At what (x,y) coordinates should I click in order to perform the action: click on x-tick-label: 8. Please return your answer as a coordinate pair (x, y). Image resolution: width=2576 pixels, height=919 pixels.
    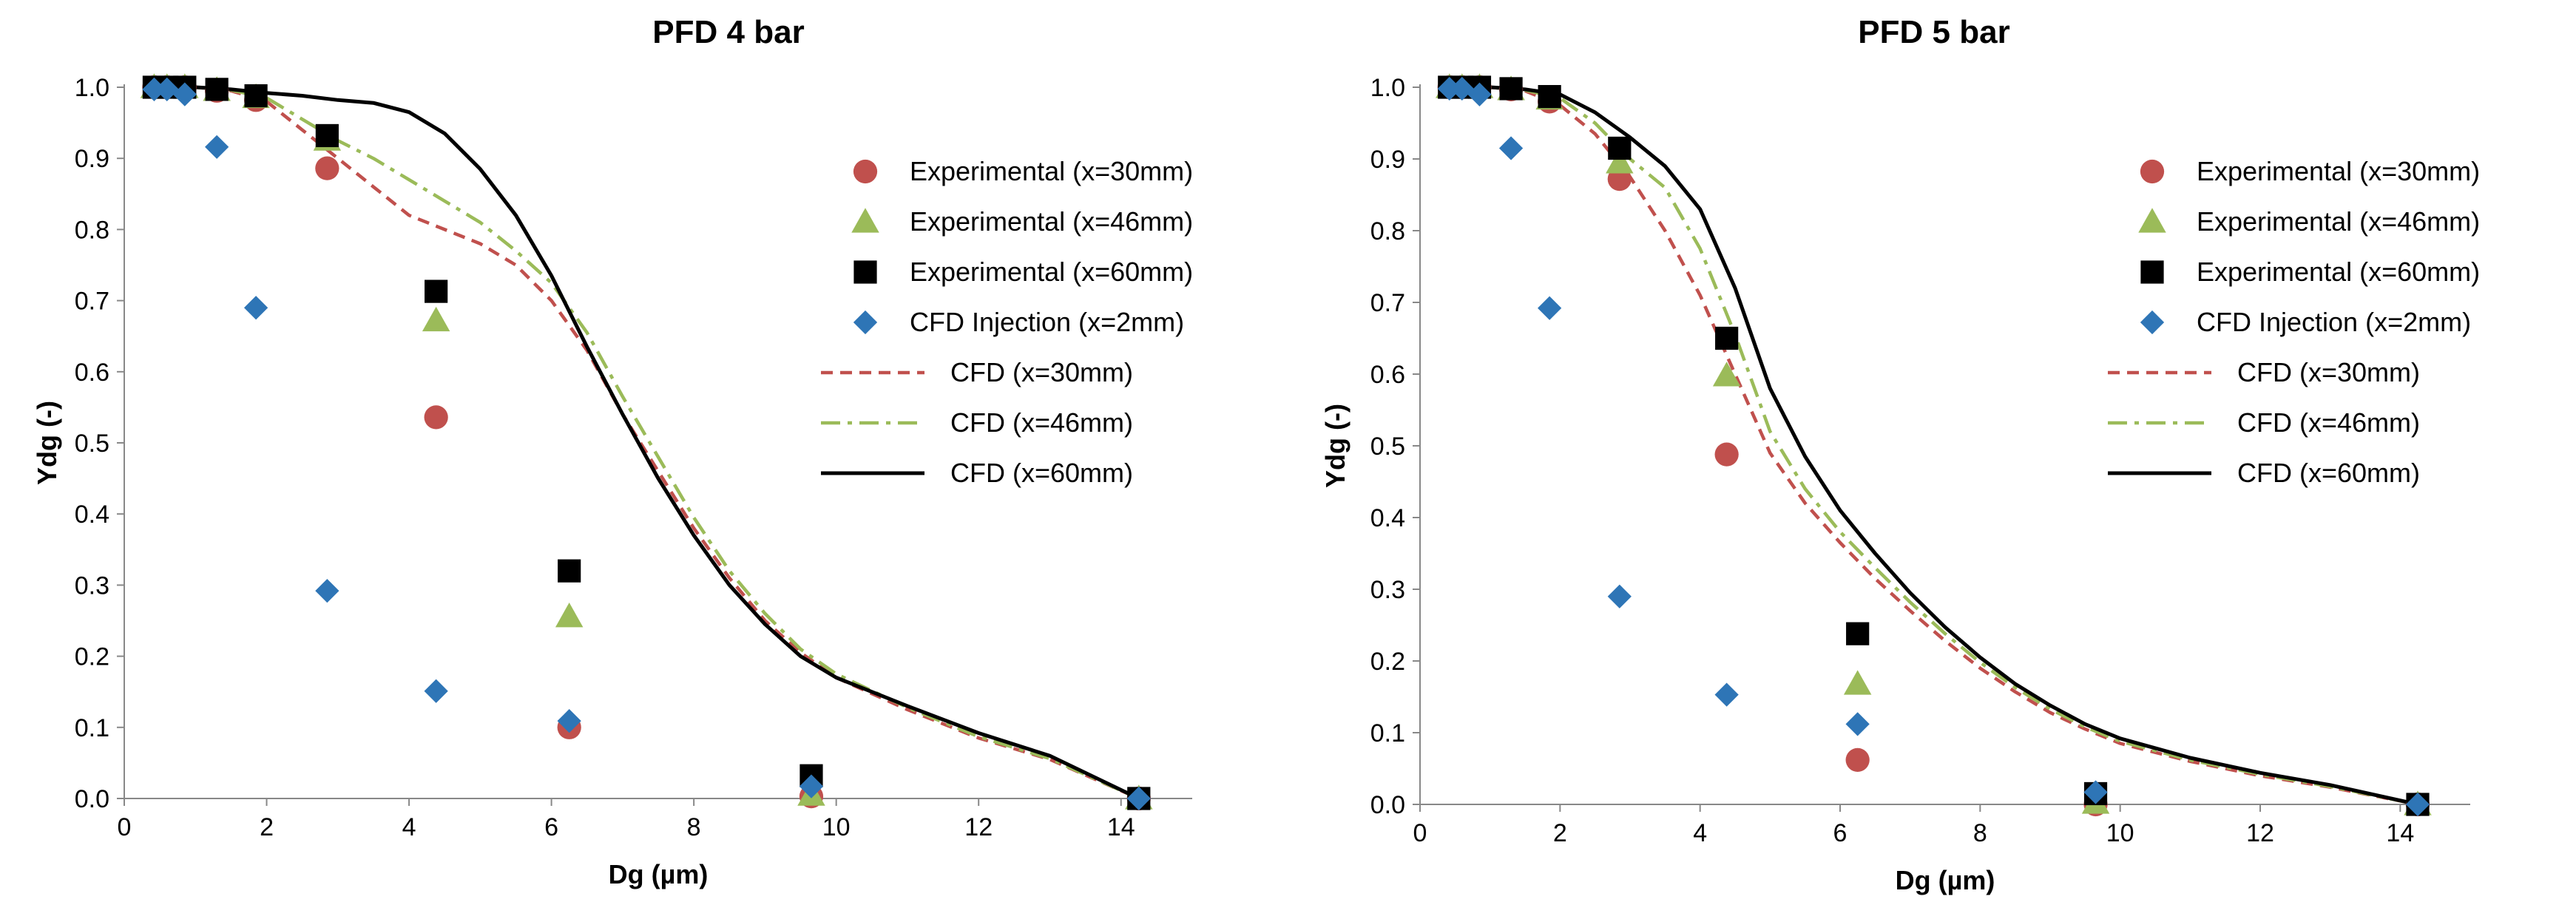
    Looking at the image, I should click on (1980, 833).